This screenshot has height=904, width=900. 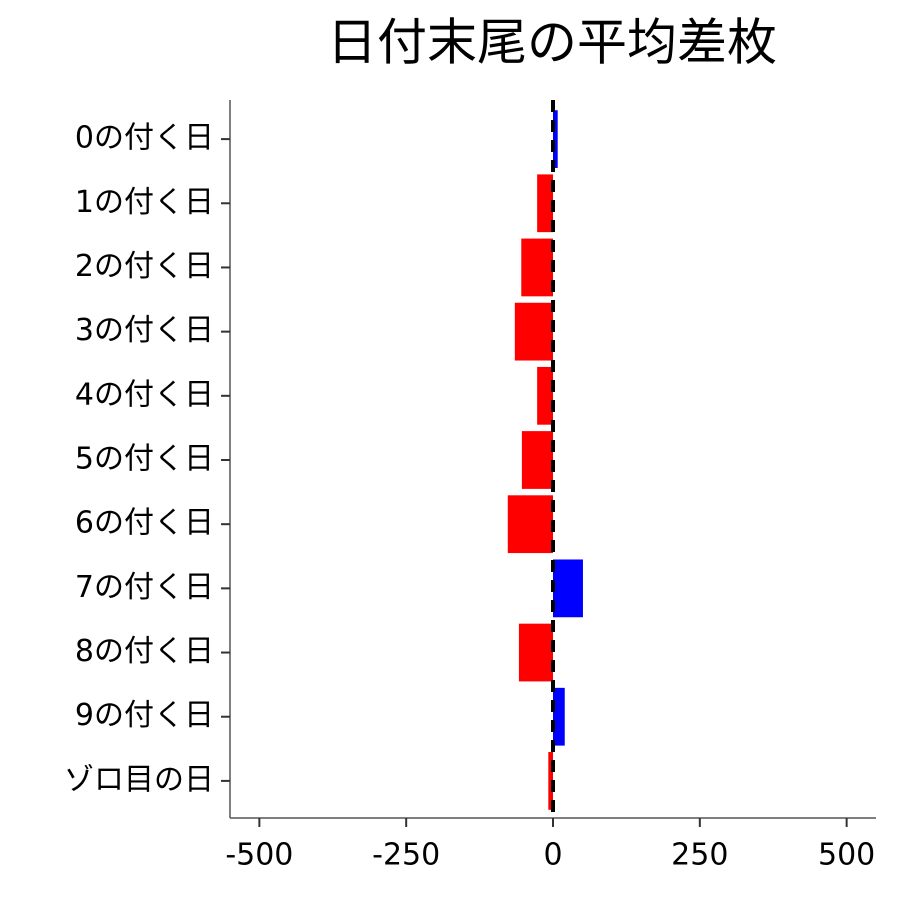 I want to click on y-tick-label: ゾロ目の日, so click(x=139, y=779).